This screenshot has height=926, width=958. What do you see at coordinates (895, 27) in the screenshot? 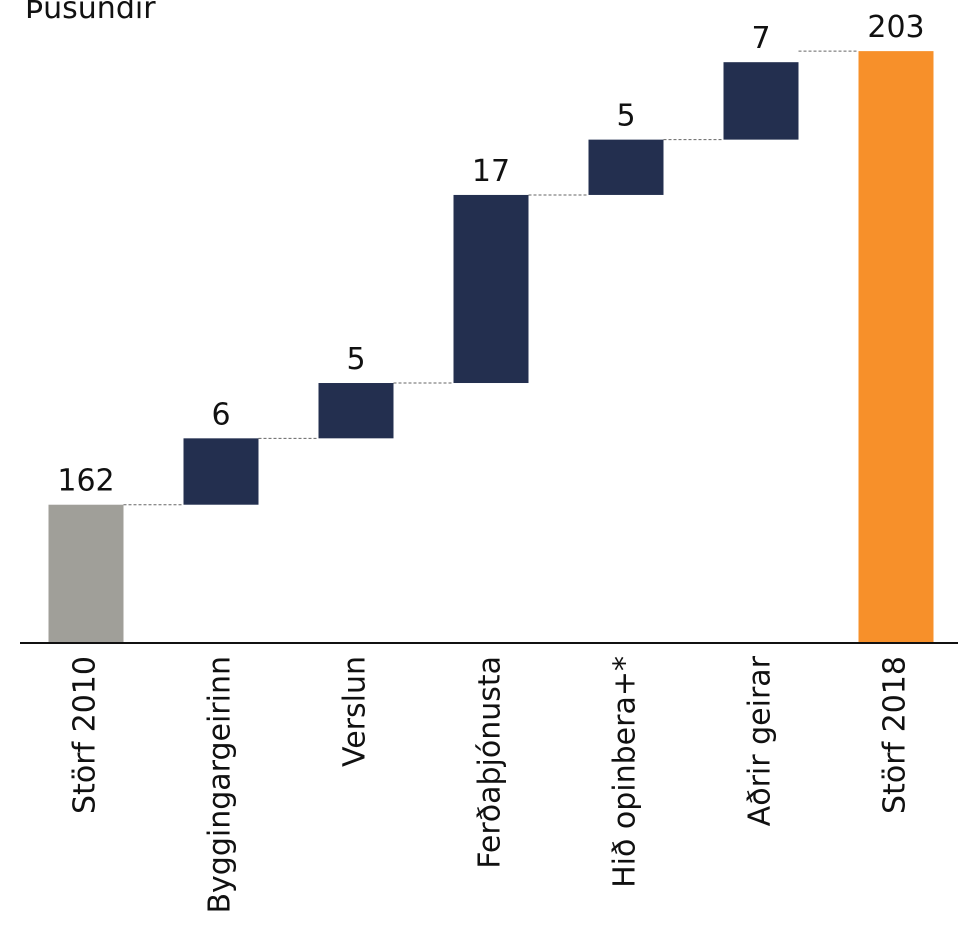
I see `value-label: 203` at bounding box center [895, 27].